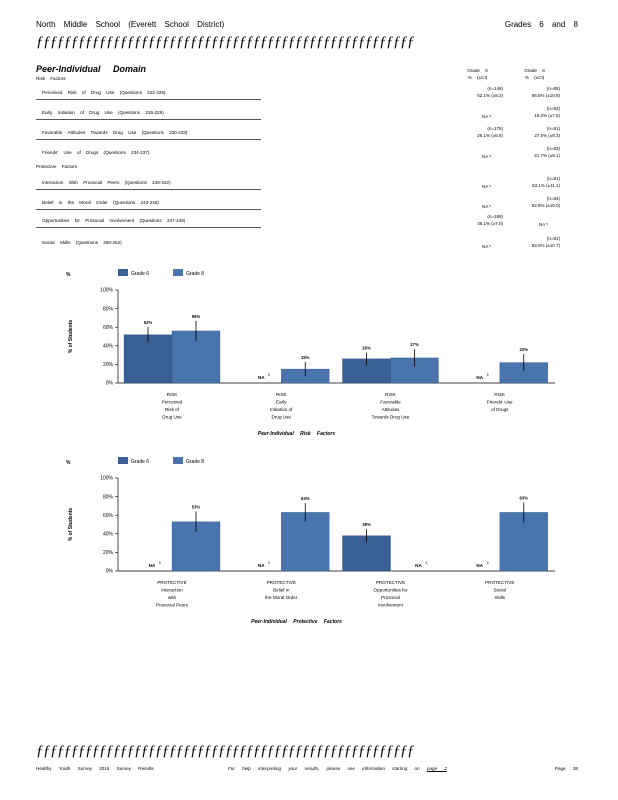 The image size is (618, 800). What do you see at coordinates (495, 128) in the screenshot?
I see `g6-sample-size: (n=176)` at bounding box center [495, 128].